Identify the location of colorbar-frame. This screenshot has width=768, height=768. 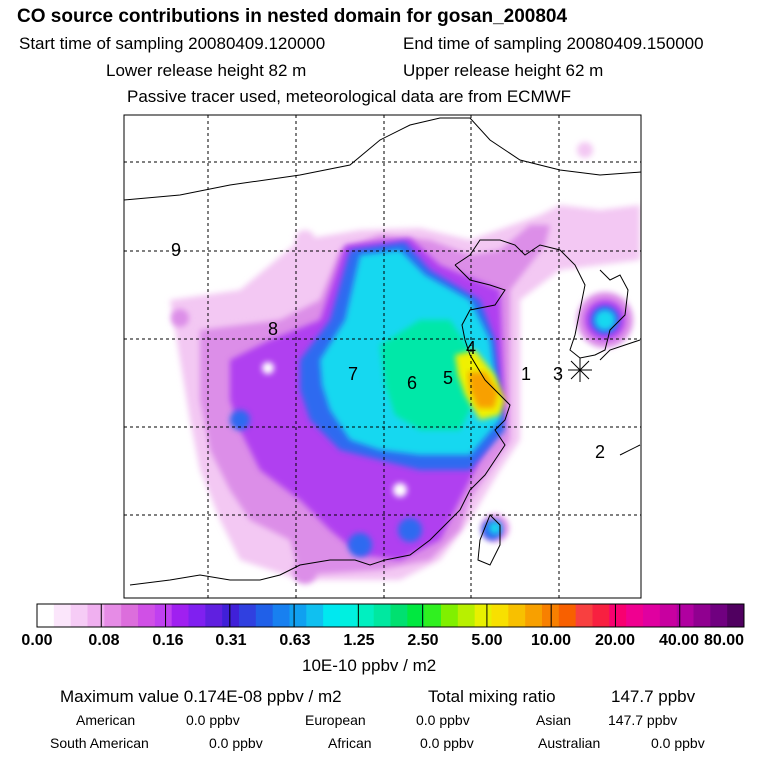
(390, 615).